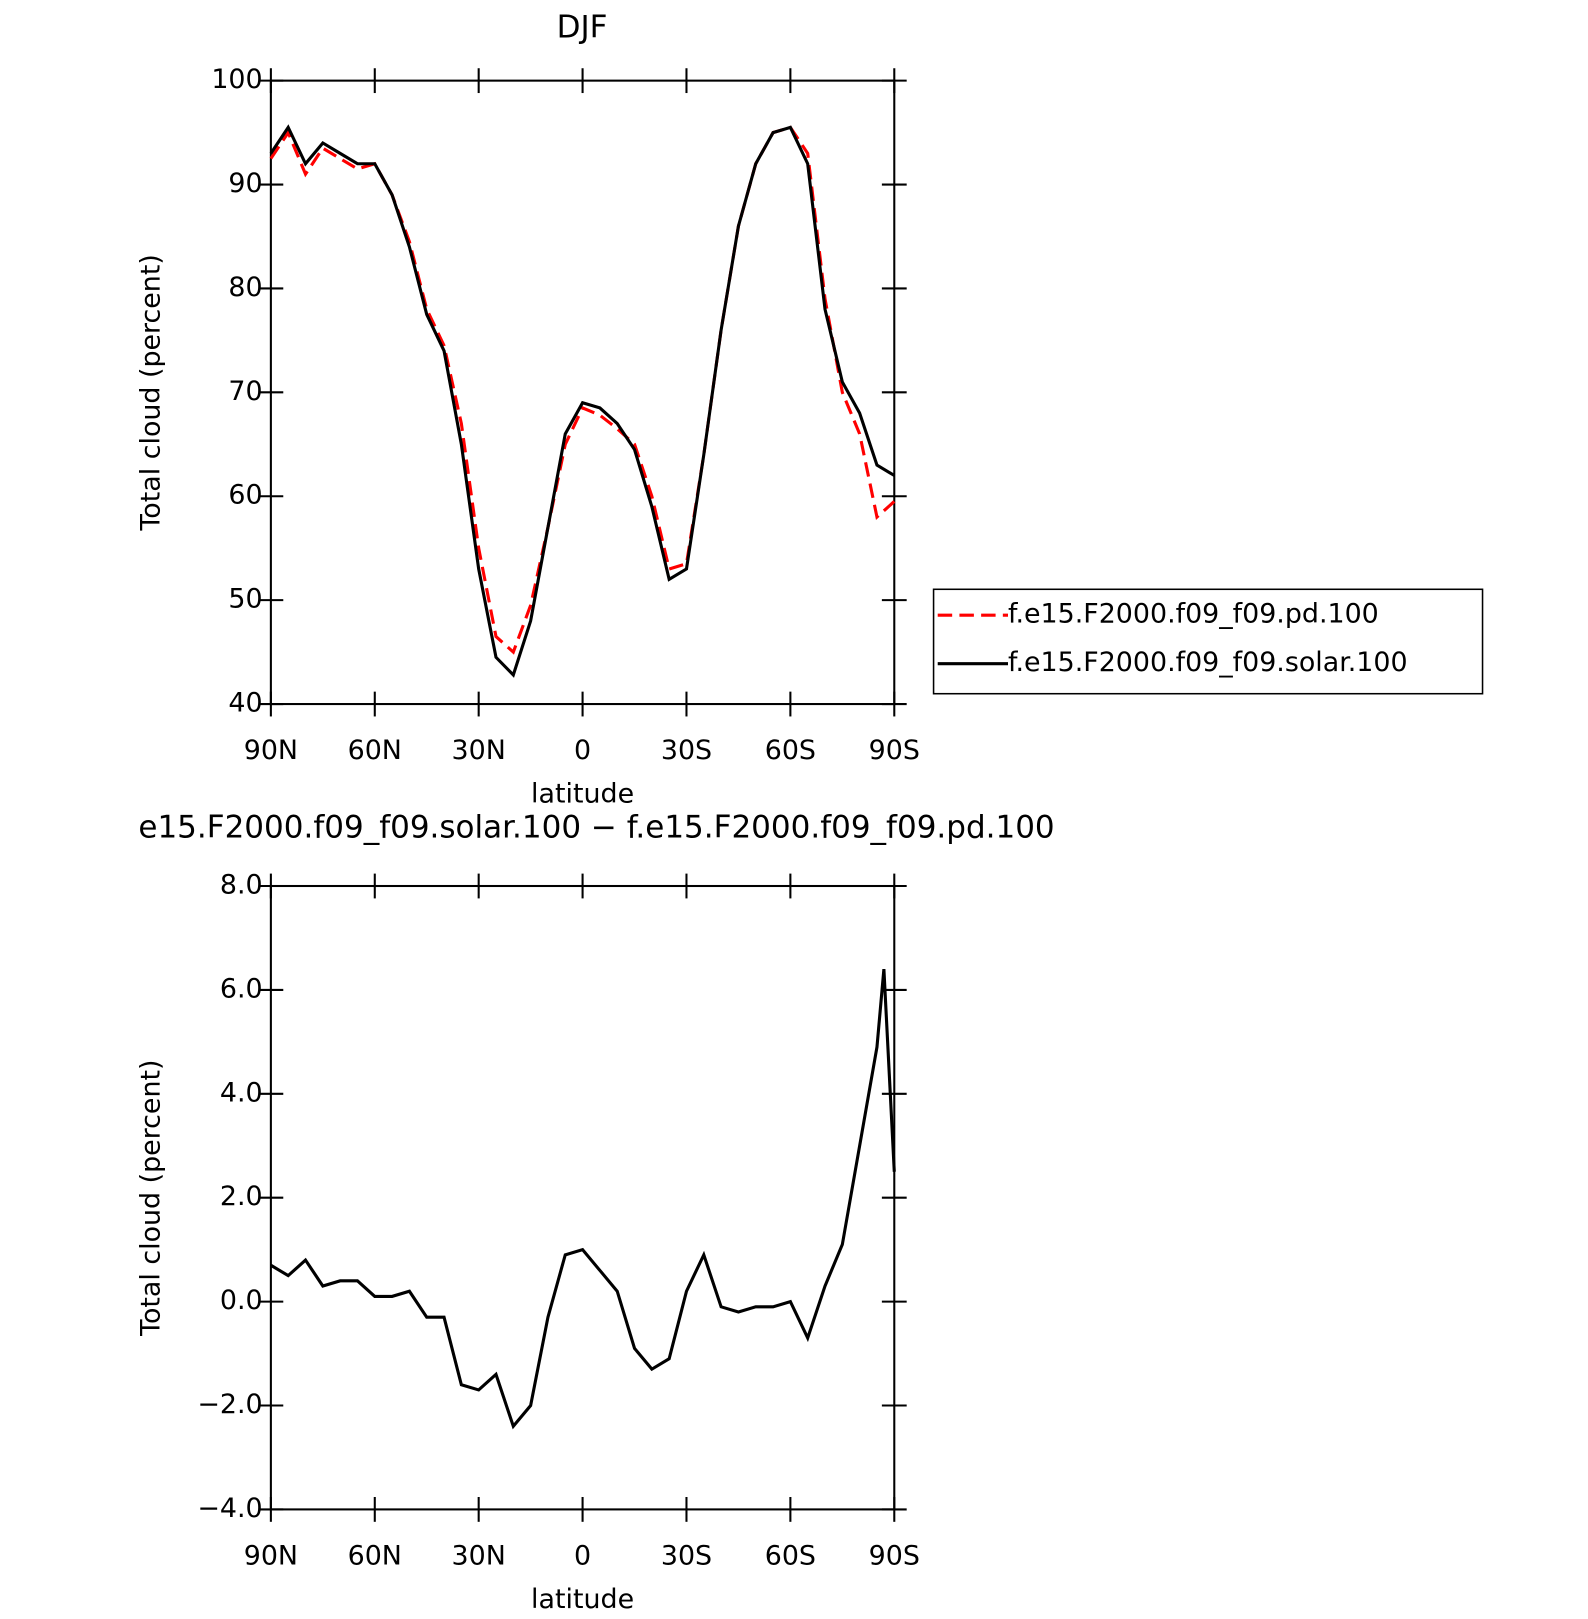 The height and width of the screenshot is (1619, 1588). I want to click on y-tick-label: 70, so click(245, 391).